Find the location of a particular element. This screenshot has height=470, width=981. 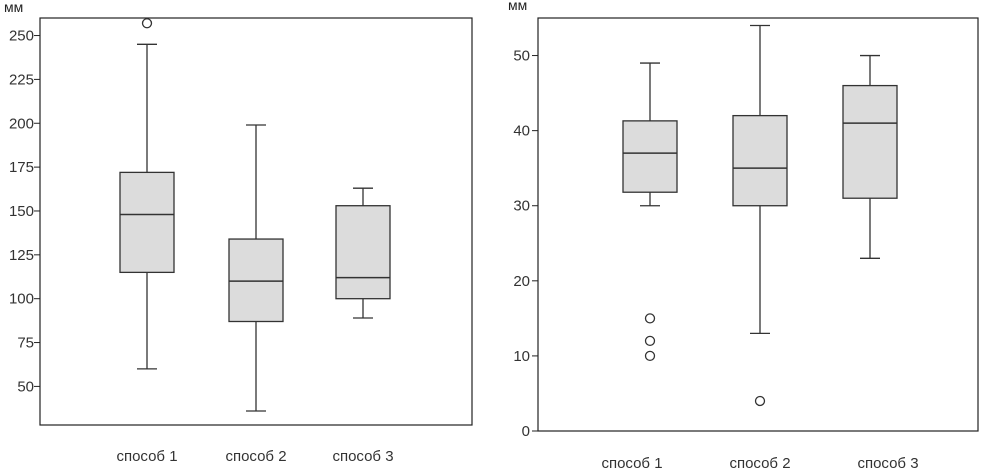

left-ytick-label-250: 250 is located at coordinates (21, 36).